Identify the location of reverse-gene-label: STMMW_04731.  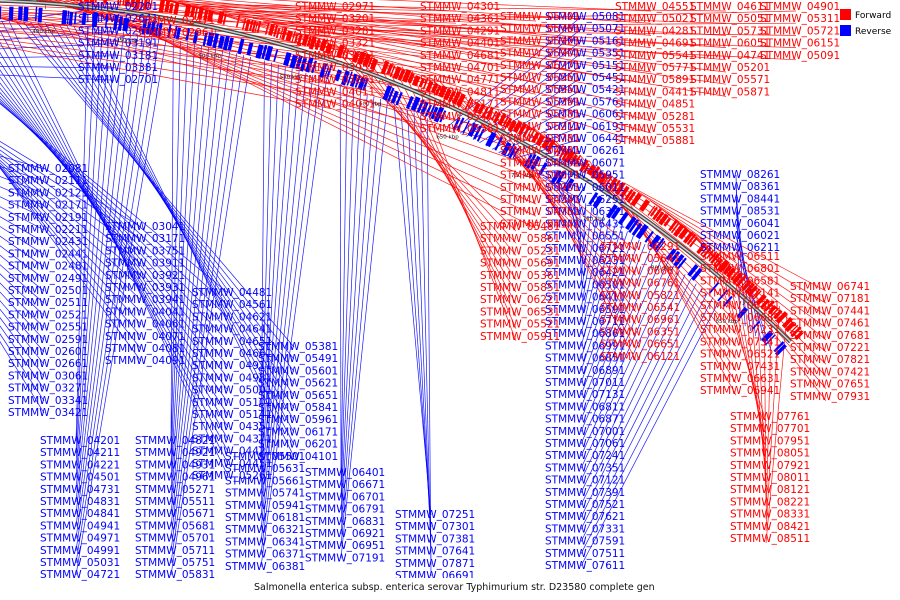
(80, 490).